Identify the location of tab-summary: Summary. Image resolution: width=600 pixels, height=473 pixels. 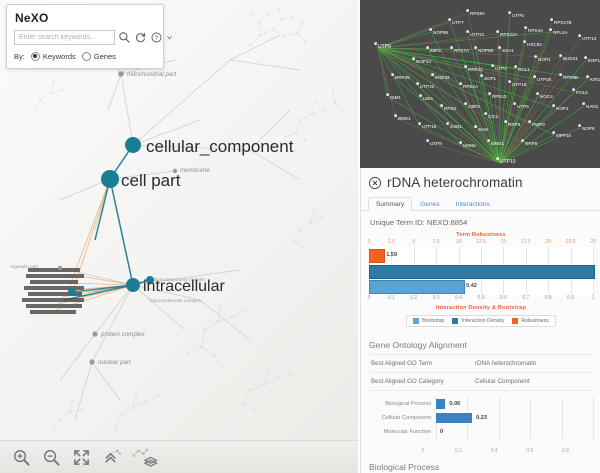
(390, 204).